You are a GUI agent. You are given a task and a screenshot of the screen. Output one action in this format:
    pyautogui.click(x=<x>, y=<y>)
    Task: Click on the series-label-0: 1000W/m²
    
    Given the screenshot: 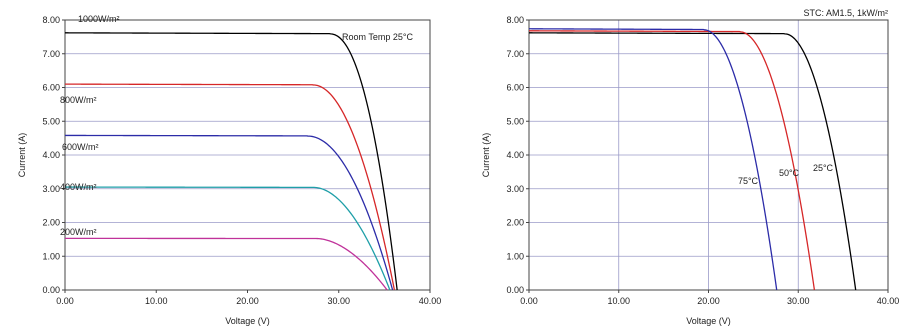 What is the action you would take?
    pyautogui.click(x=99, y=19)
    